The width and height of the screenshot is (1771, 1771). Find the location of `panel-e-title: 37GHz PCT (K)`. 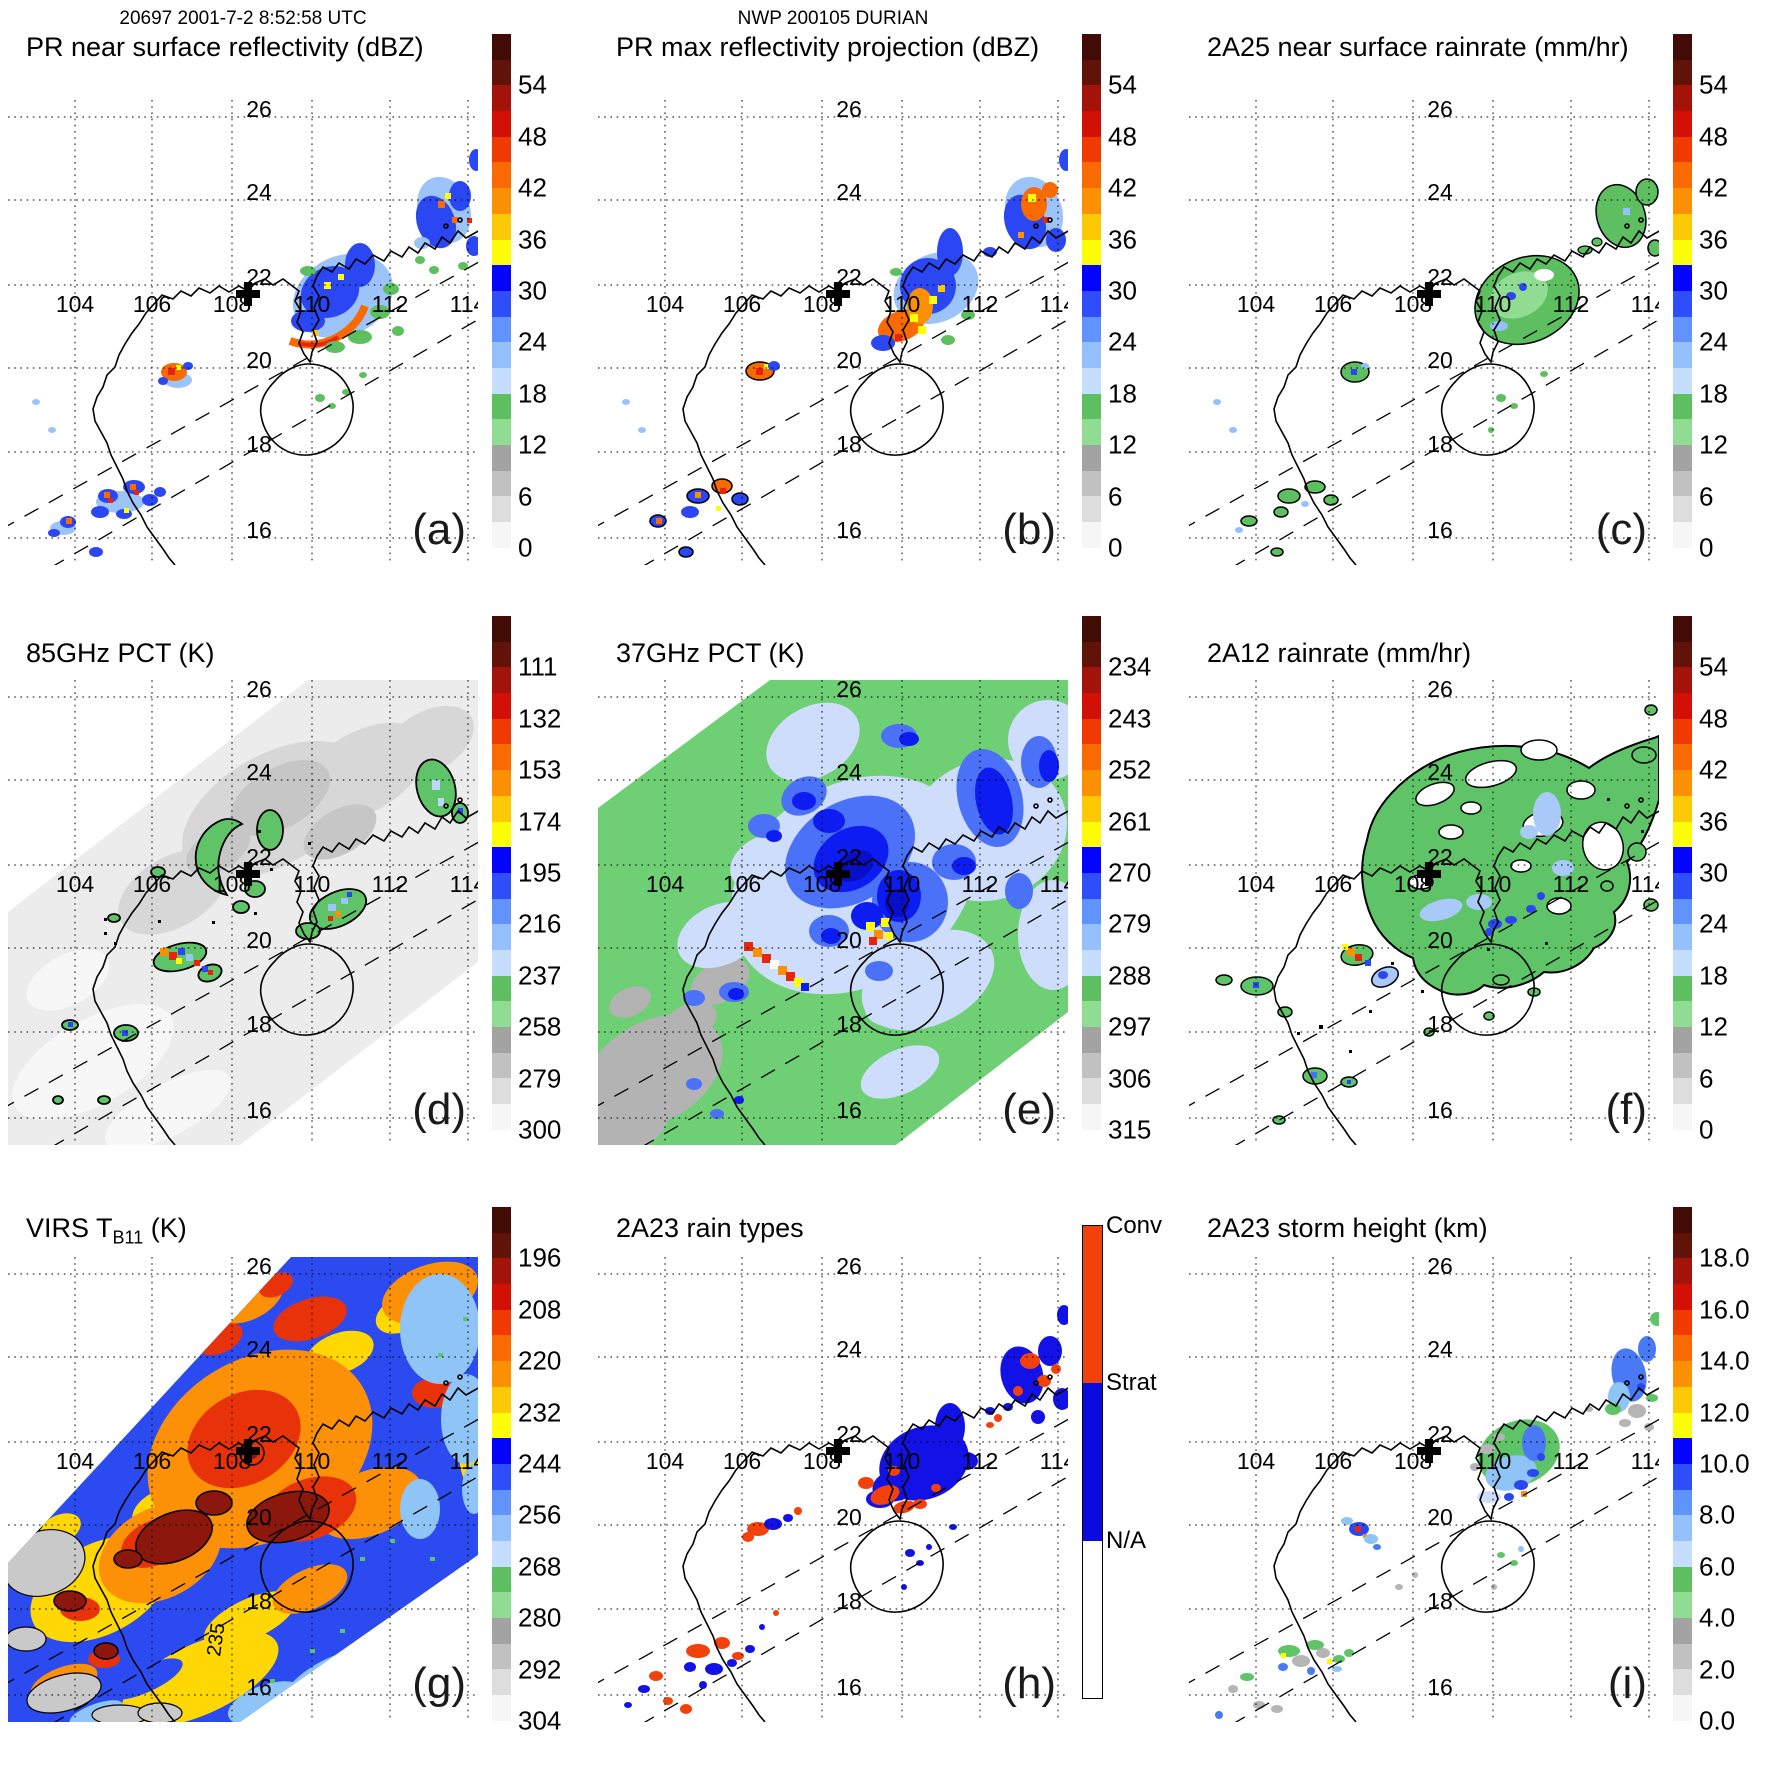

panel-e-title: 37GHz PCT (K) is located at coordinates (710, 653).